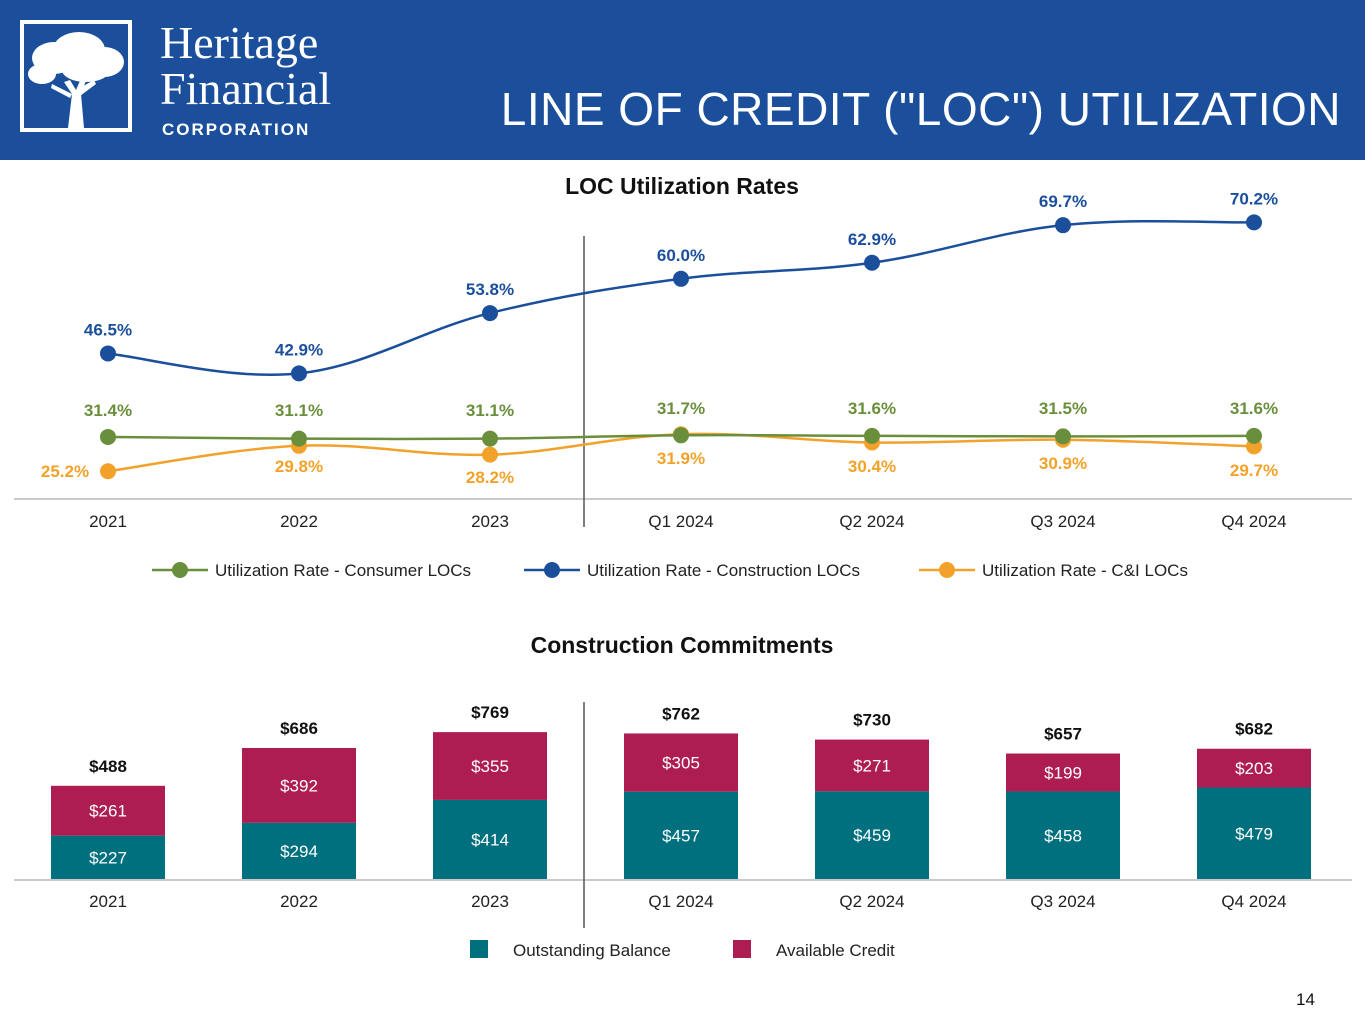 The height and width of the screenshot is (1024, 1365). What do you see at coordinates (592, 950) in the screenshot?
I see `legend-label-outstanding: Outstanding Balance` at bounding box center [592, 950].